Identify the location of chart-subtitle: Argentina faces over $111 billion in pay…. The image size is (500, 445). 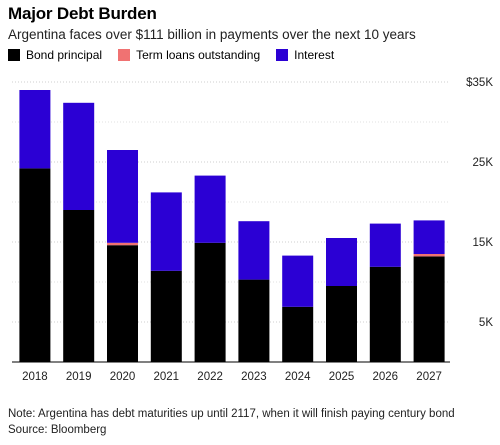
(212, 34).